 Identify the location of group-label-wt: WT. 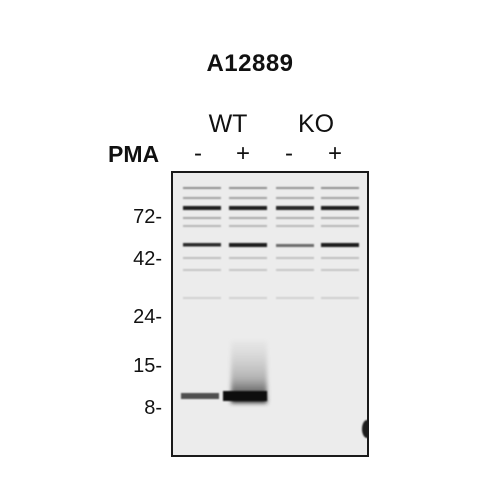
(228, 124).